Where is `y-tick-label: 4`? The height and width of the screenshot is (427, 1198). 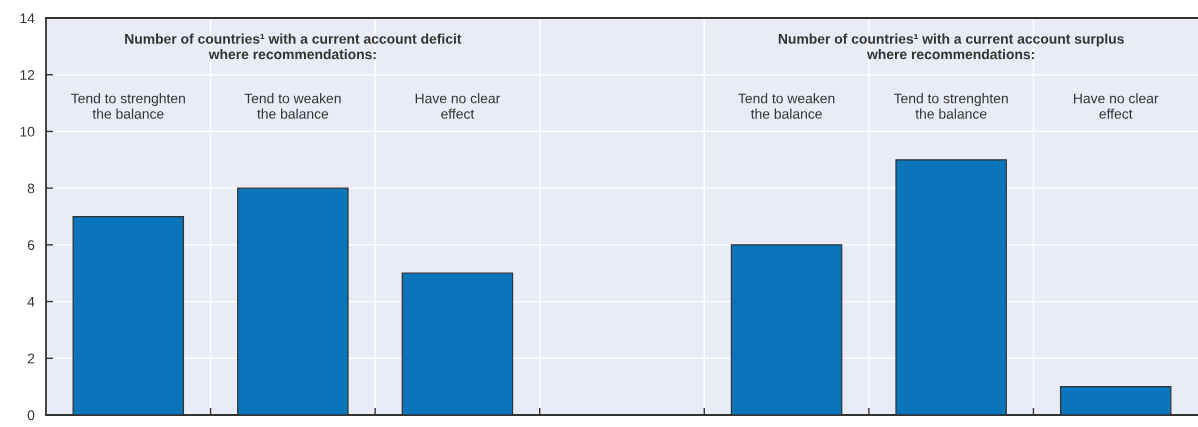 y-tick-label: 4 is located at coordinates (31, 302).